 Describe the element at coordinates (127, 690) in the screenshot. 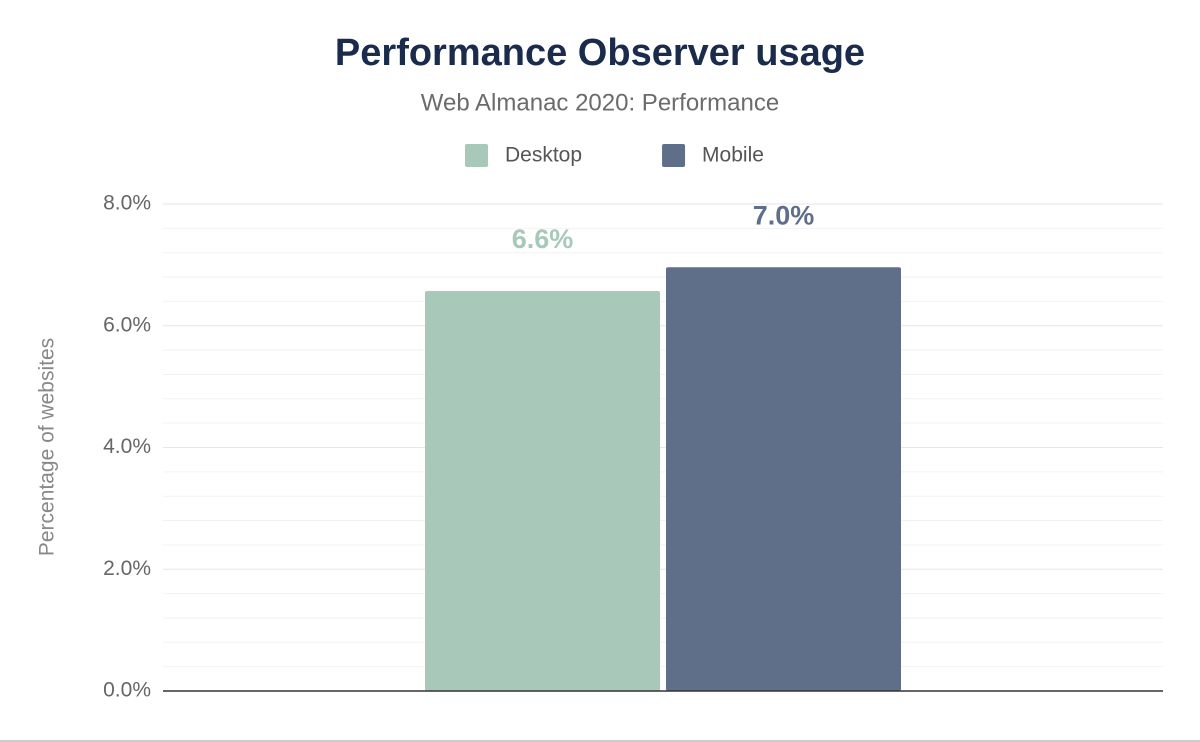

I see `y-tick-label: 0.0%` at that location.